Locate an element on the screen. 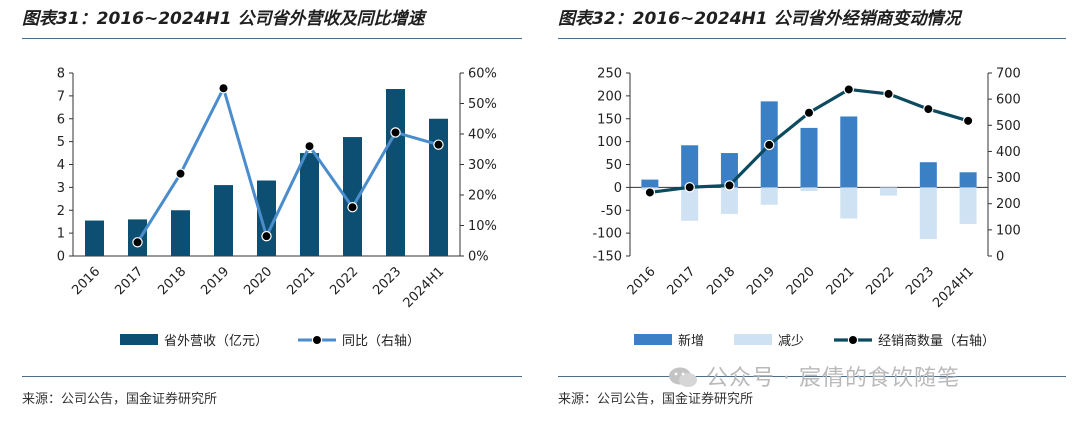 This screenshot has width=1080, height=425. right-right-tick-label: 400 is located at coordinates (1008, 152).